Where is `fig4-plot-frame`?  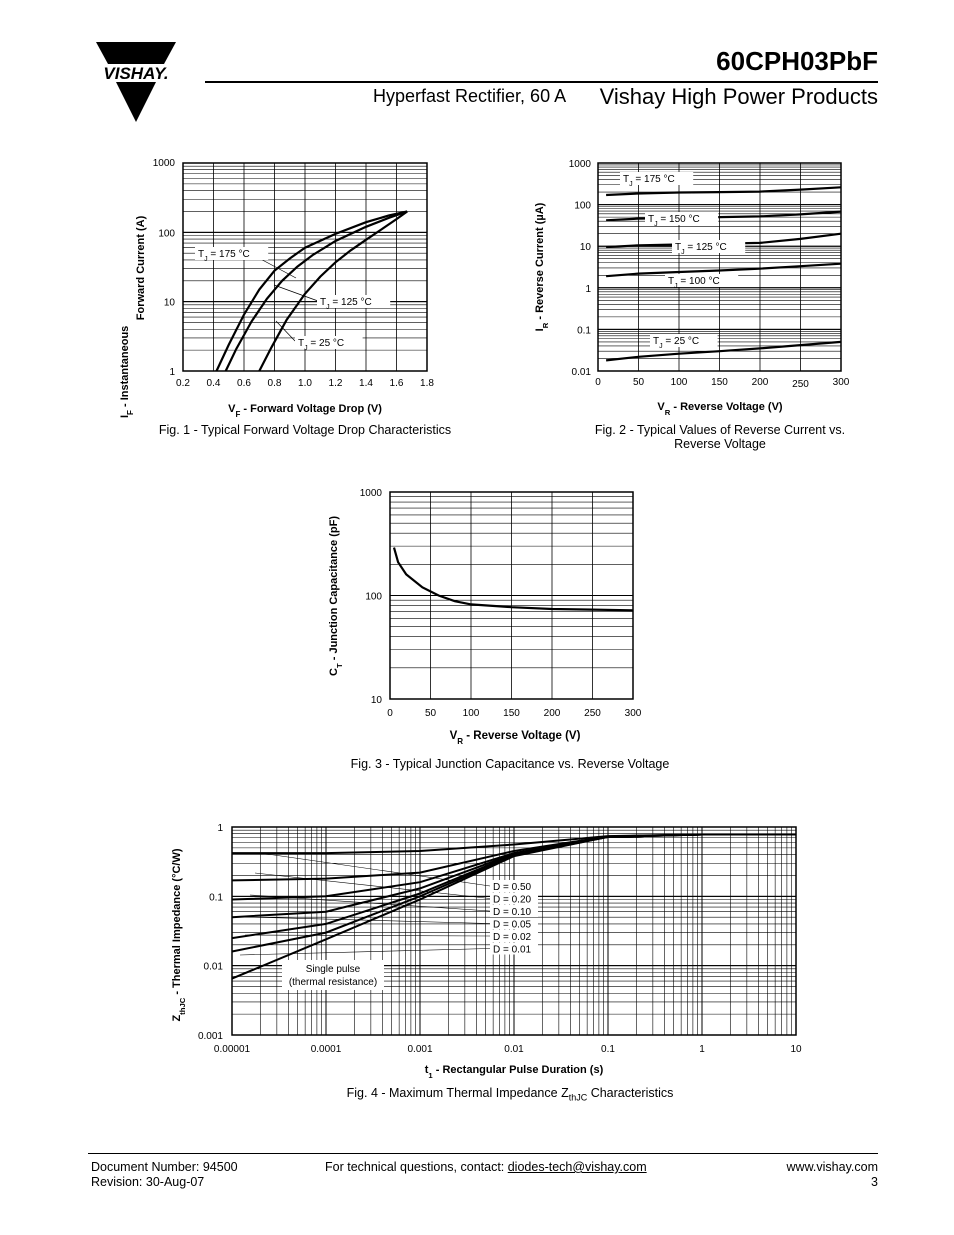
fig4-plot-frame is located at coordinates (514, 931).